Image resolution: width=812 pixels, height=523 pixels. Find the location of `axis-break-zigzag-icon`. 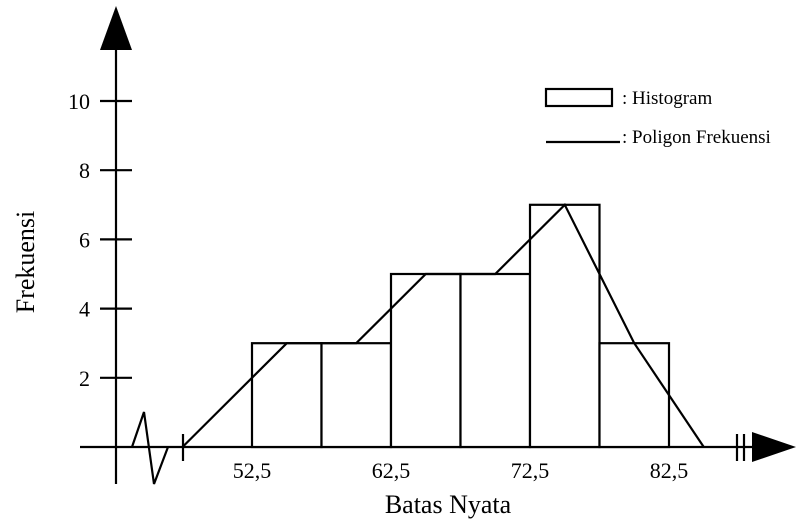

axis-break-zigzag-icon is located at coordinates (150, 448).